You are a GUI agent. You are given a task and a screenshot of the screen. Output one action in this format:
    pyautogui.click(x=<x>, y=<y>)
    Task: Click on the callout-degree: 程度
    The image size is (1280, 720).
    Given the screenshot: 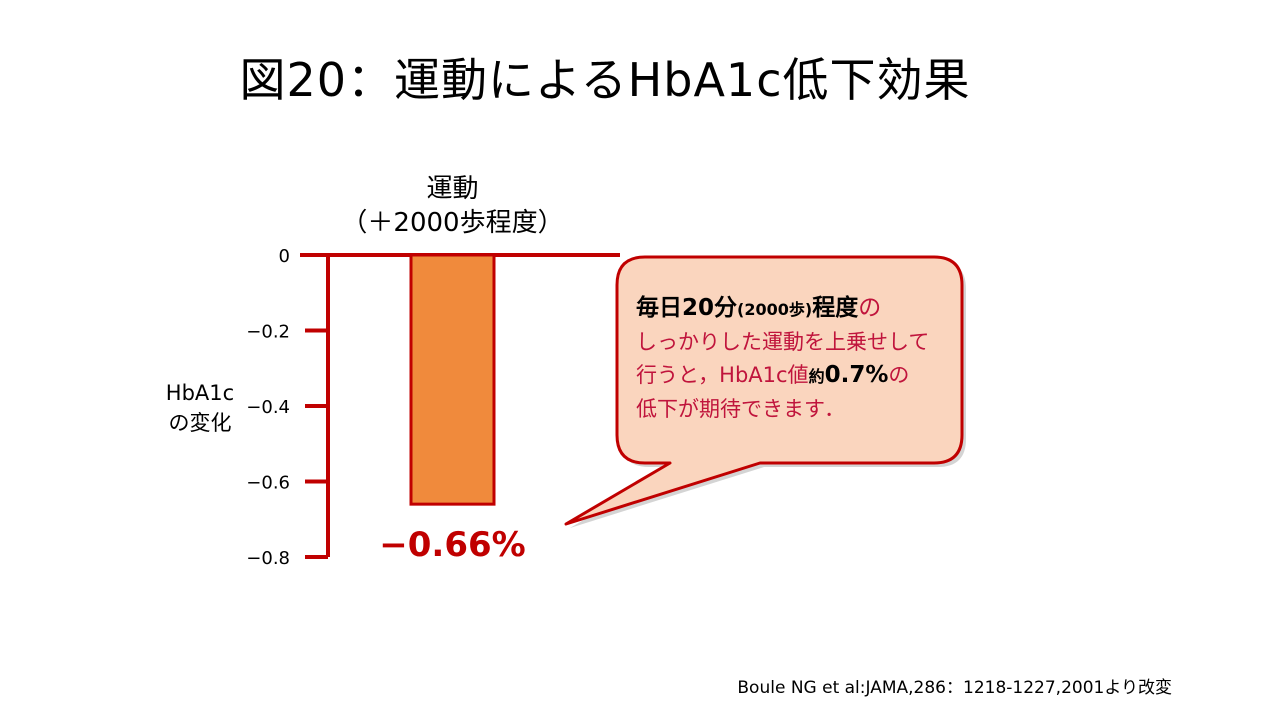 What is the action you would take?
    pyautogui.click(x=835, y=308)
    